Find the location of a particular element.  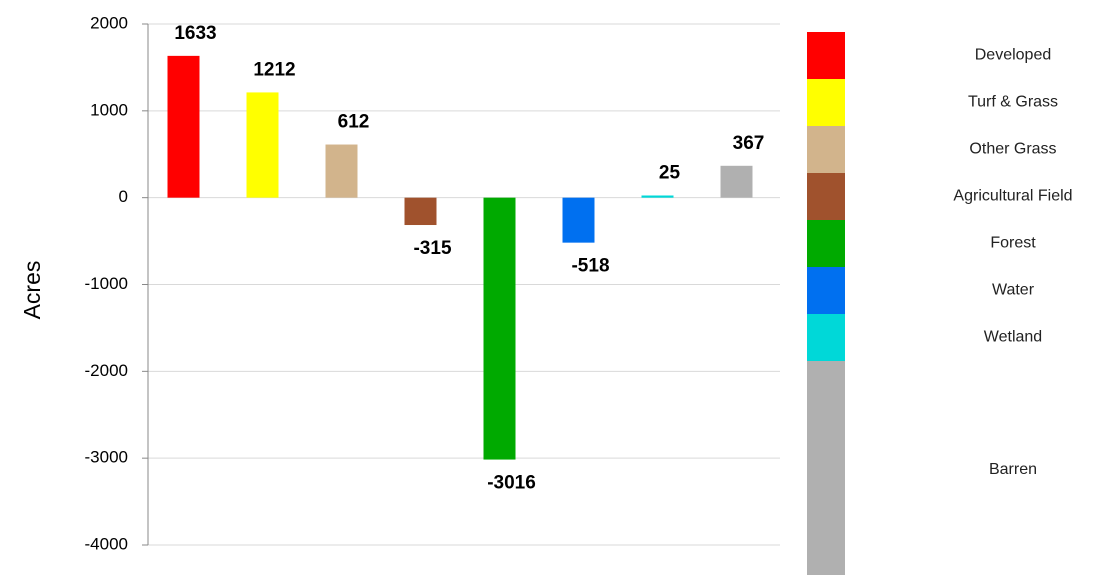

value-label: 367 is located at coordinates (749, 143).